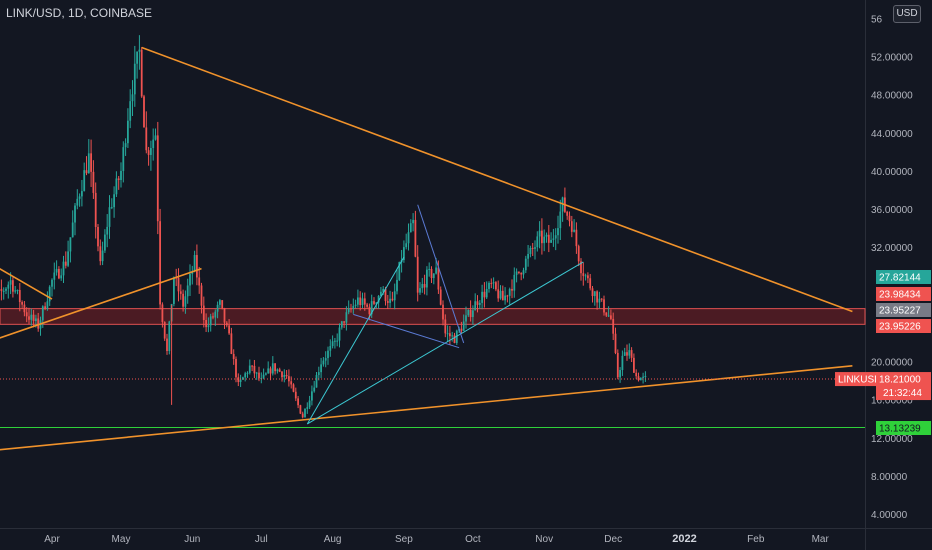  What do you see at coordinates (544, 539) in the screenshot?
I see `x-tick-label: Nov` at bounding box center [544, 539].